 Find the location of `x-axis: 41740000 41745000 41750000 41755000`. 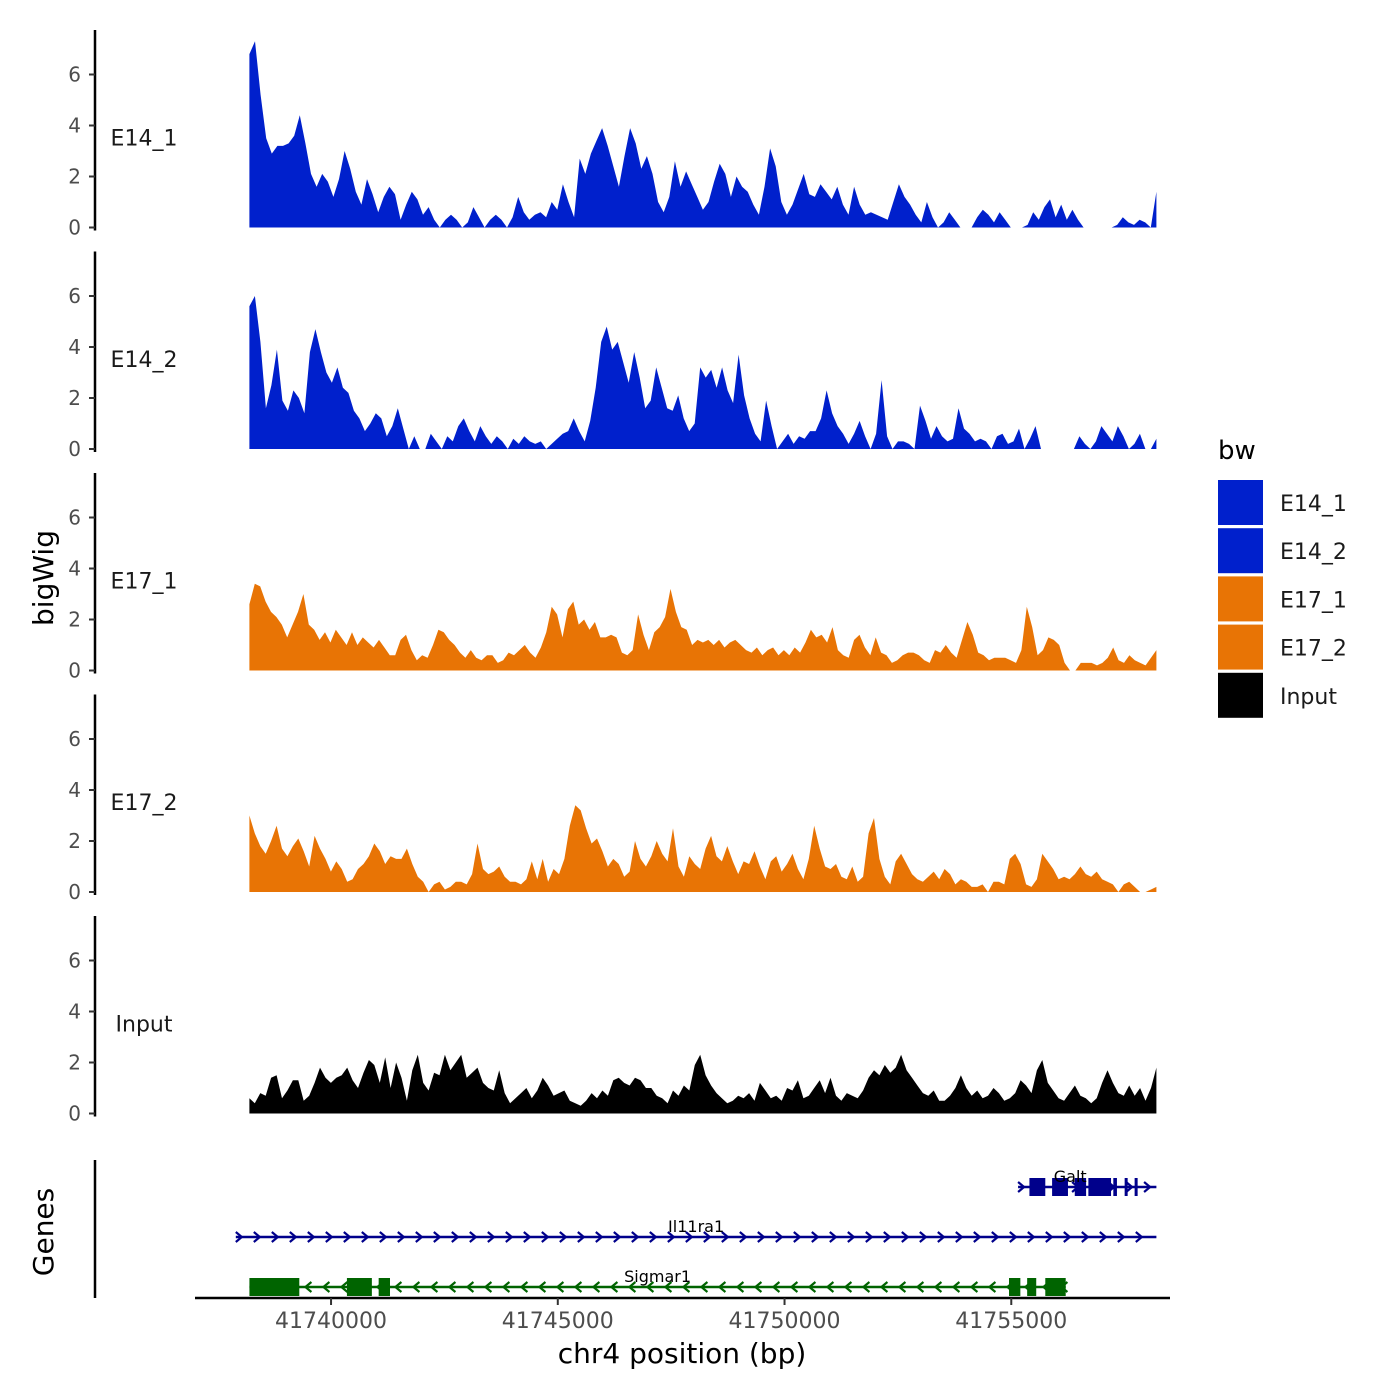

x-axis: 41740000 41745000 41750000 41755000 is located at coordinates (682, 1315).